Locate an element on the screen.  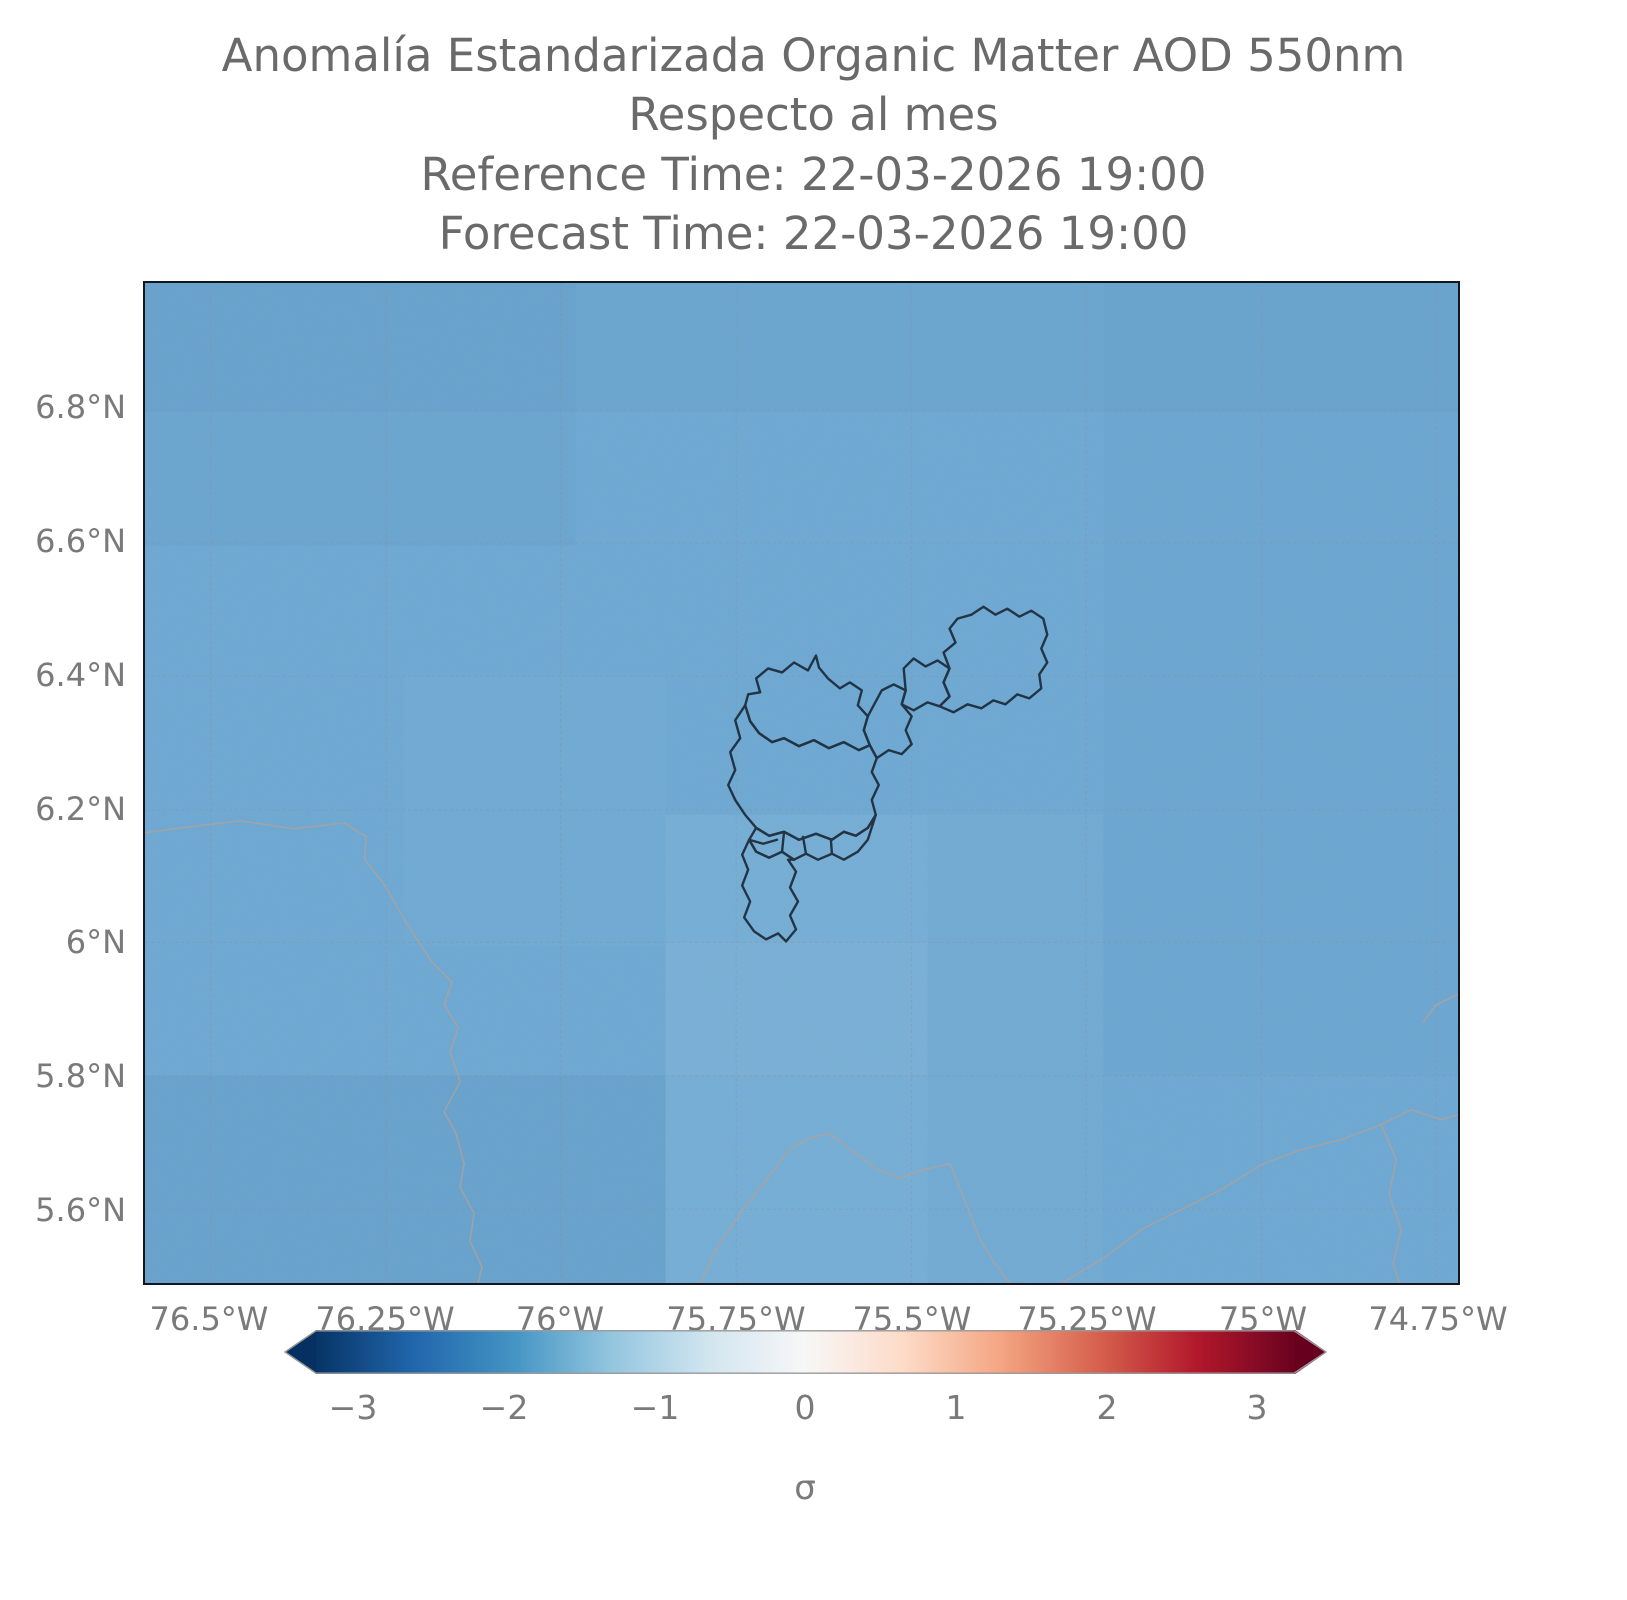
colorbar-right-extend-arrow is located at coordinates (1311, 1352).